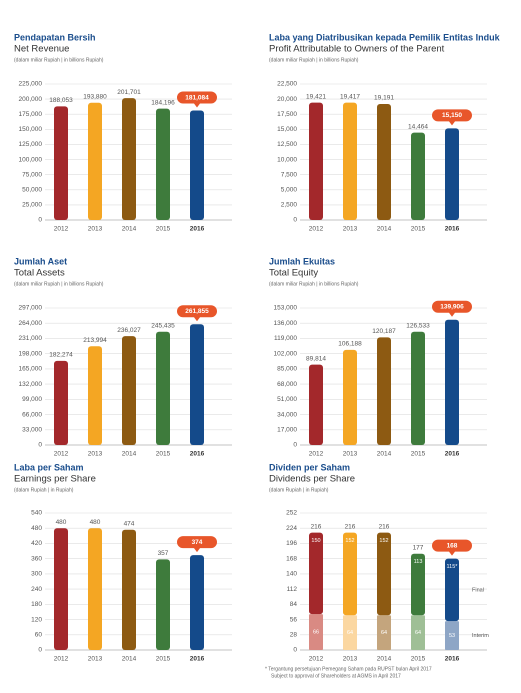 The width and height of the screenshot is (521, 693). Describe the element at coordinates (163, 454) in the screenshot. I see `x-tick-label: 2015` at that location.